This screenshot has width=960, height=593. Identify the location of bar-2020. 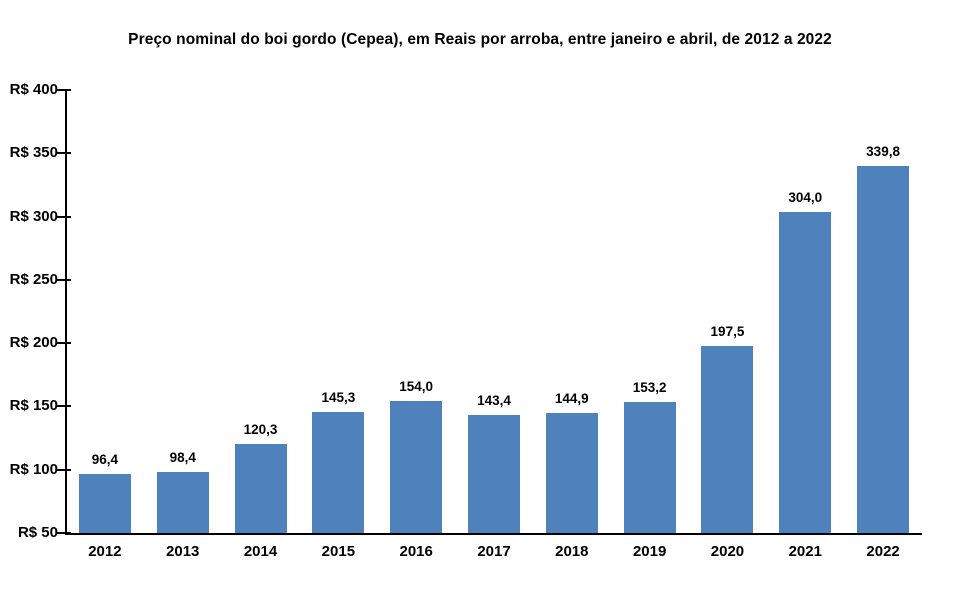
(727, 439).